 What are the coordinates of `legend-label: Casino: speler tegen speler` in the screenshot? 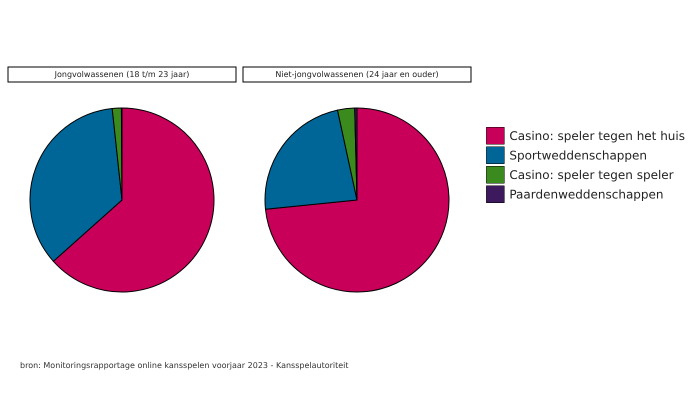 It's located at (591, 175).